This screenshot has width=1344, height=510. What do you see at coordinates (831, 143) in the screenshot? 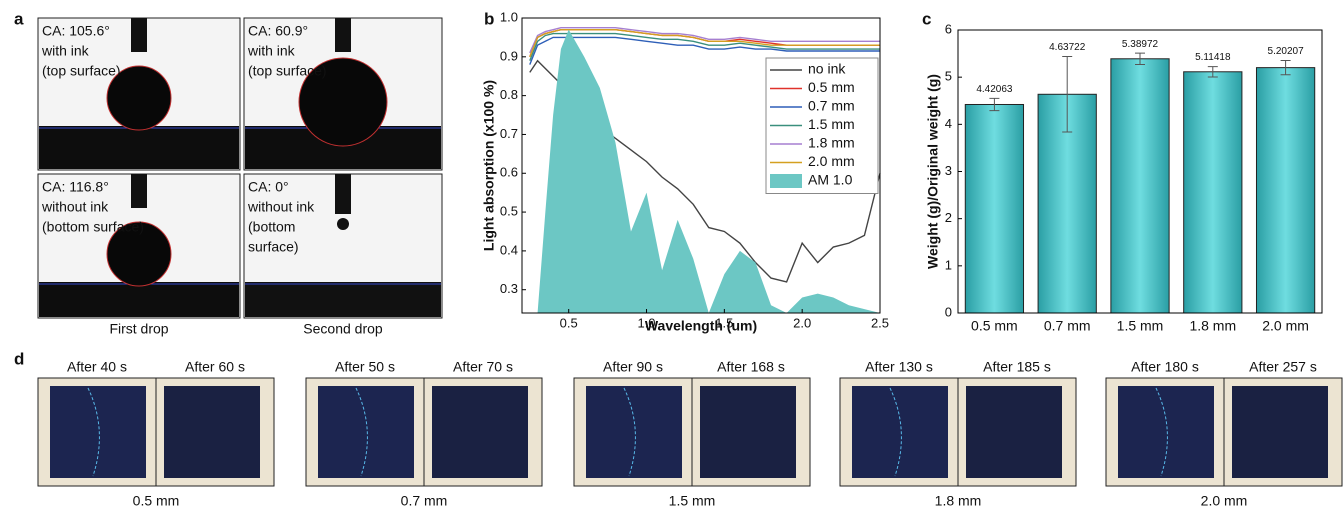
I see `legend-label: 1.8 mm` at bounding box center [831, 143].